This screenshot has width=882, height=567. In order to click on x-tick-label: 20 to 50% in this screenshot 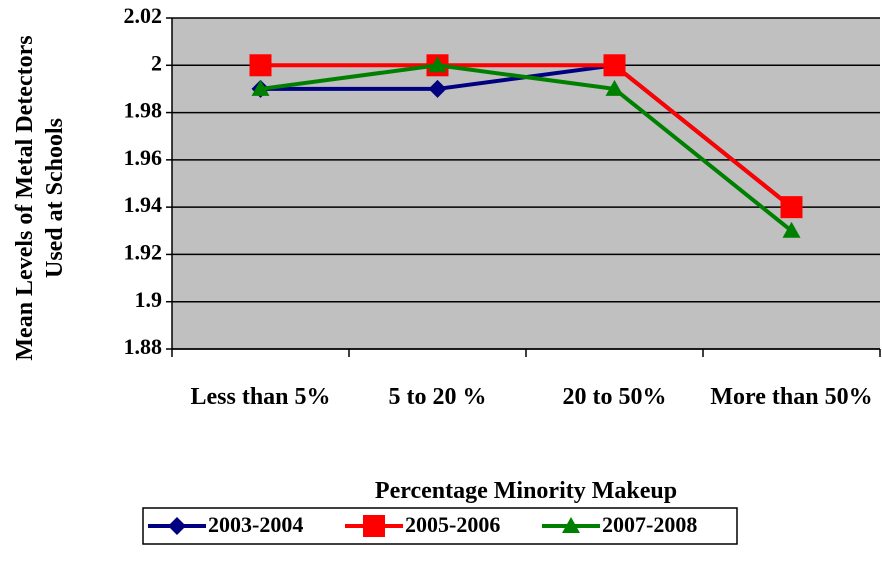, I will do `click(614, 397)`.